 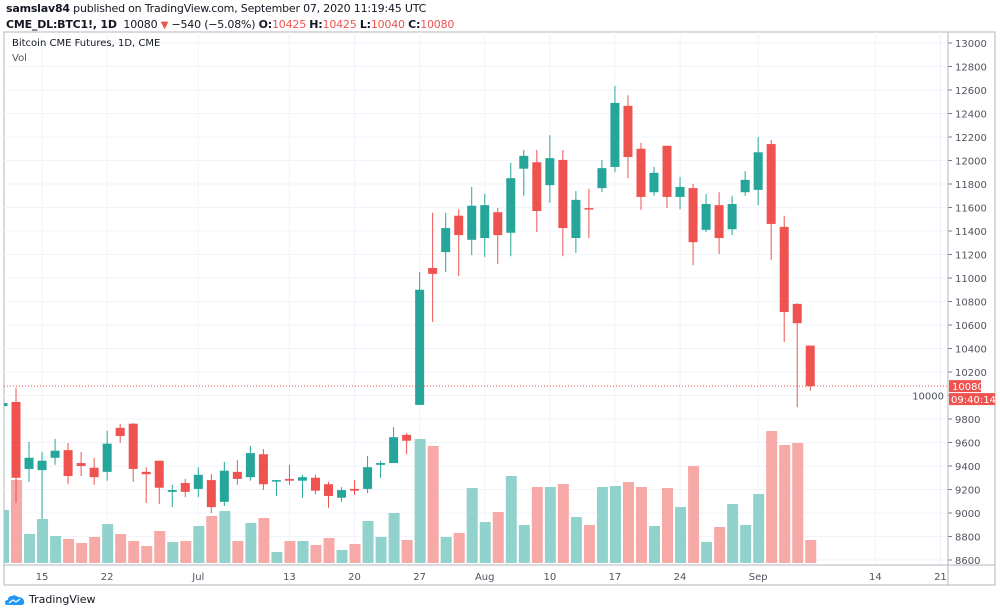 I want to click on price-axis-label: 11000, so click(x=971, y=279).